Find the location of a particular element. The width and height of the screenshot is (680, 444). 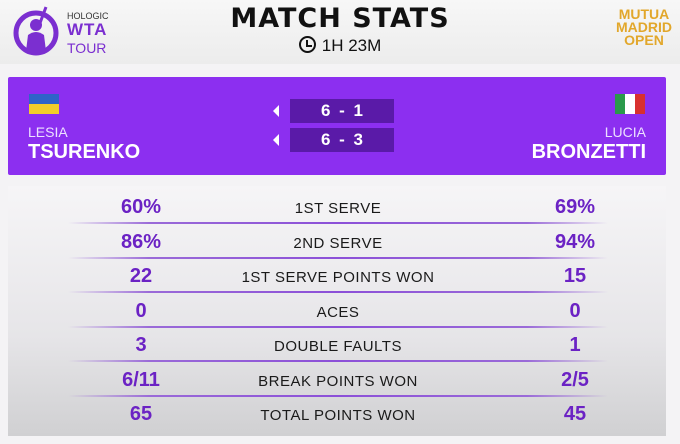

player-last-name: TSURENKO is located at coordinates (84, 152).